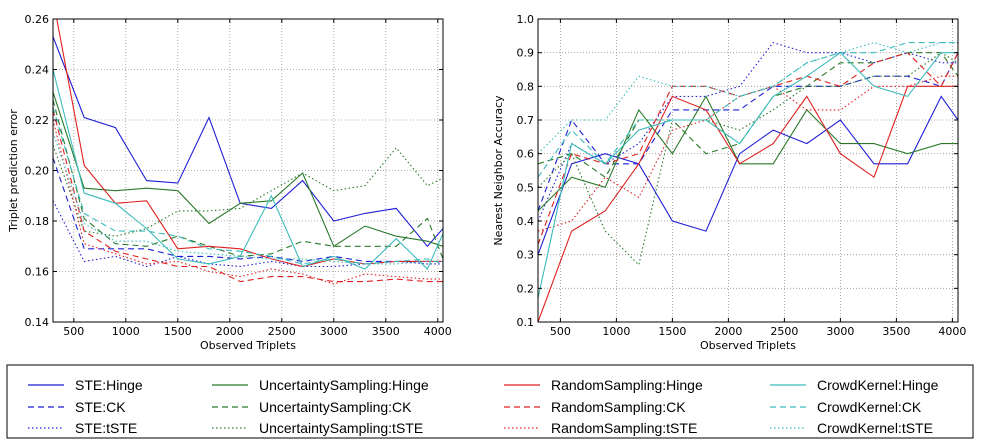 Image resolution: width=981 pixels, height=444 pixels. What do you see at coordinates (526, 120) in the screenshot?
I see `y-tick-label: 0.7` at bounding box center [526, 120].